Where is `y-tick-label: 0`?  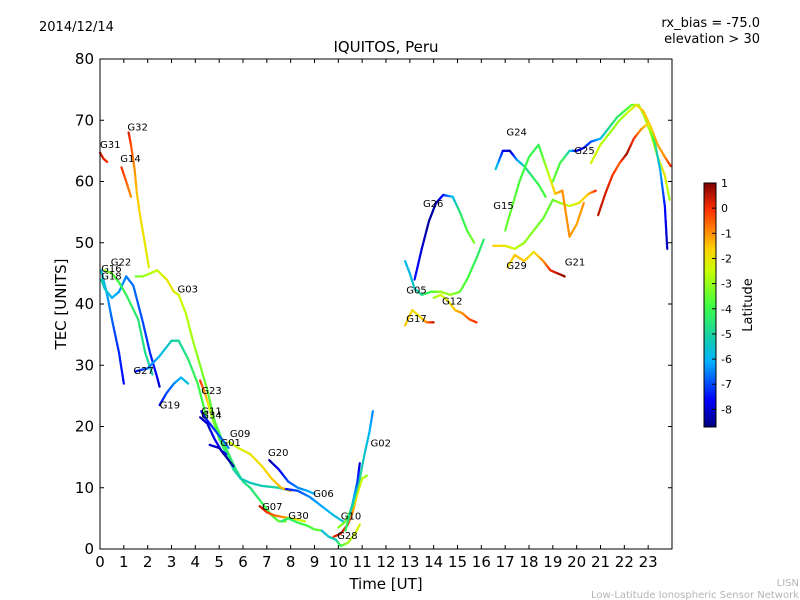 y-tick-label: 0 is located at coordinates (89, 549).